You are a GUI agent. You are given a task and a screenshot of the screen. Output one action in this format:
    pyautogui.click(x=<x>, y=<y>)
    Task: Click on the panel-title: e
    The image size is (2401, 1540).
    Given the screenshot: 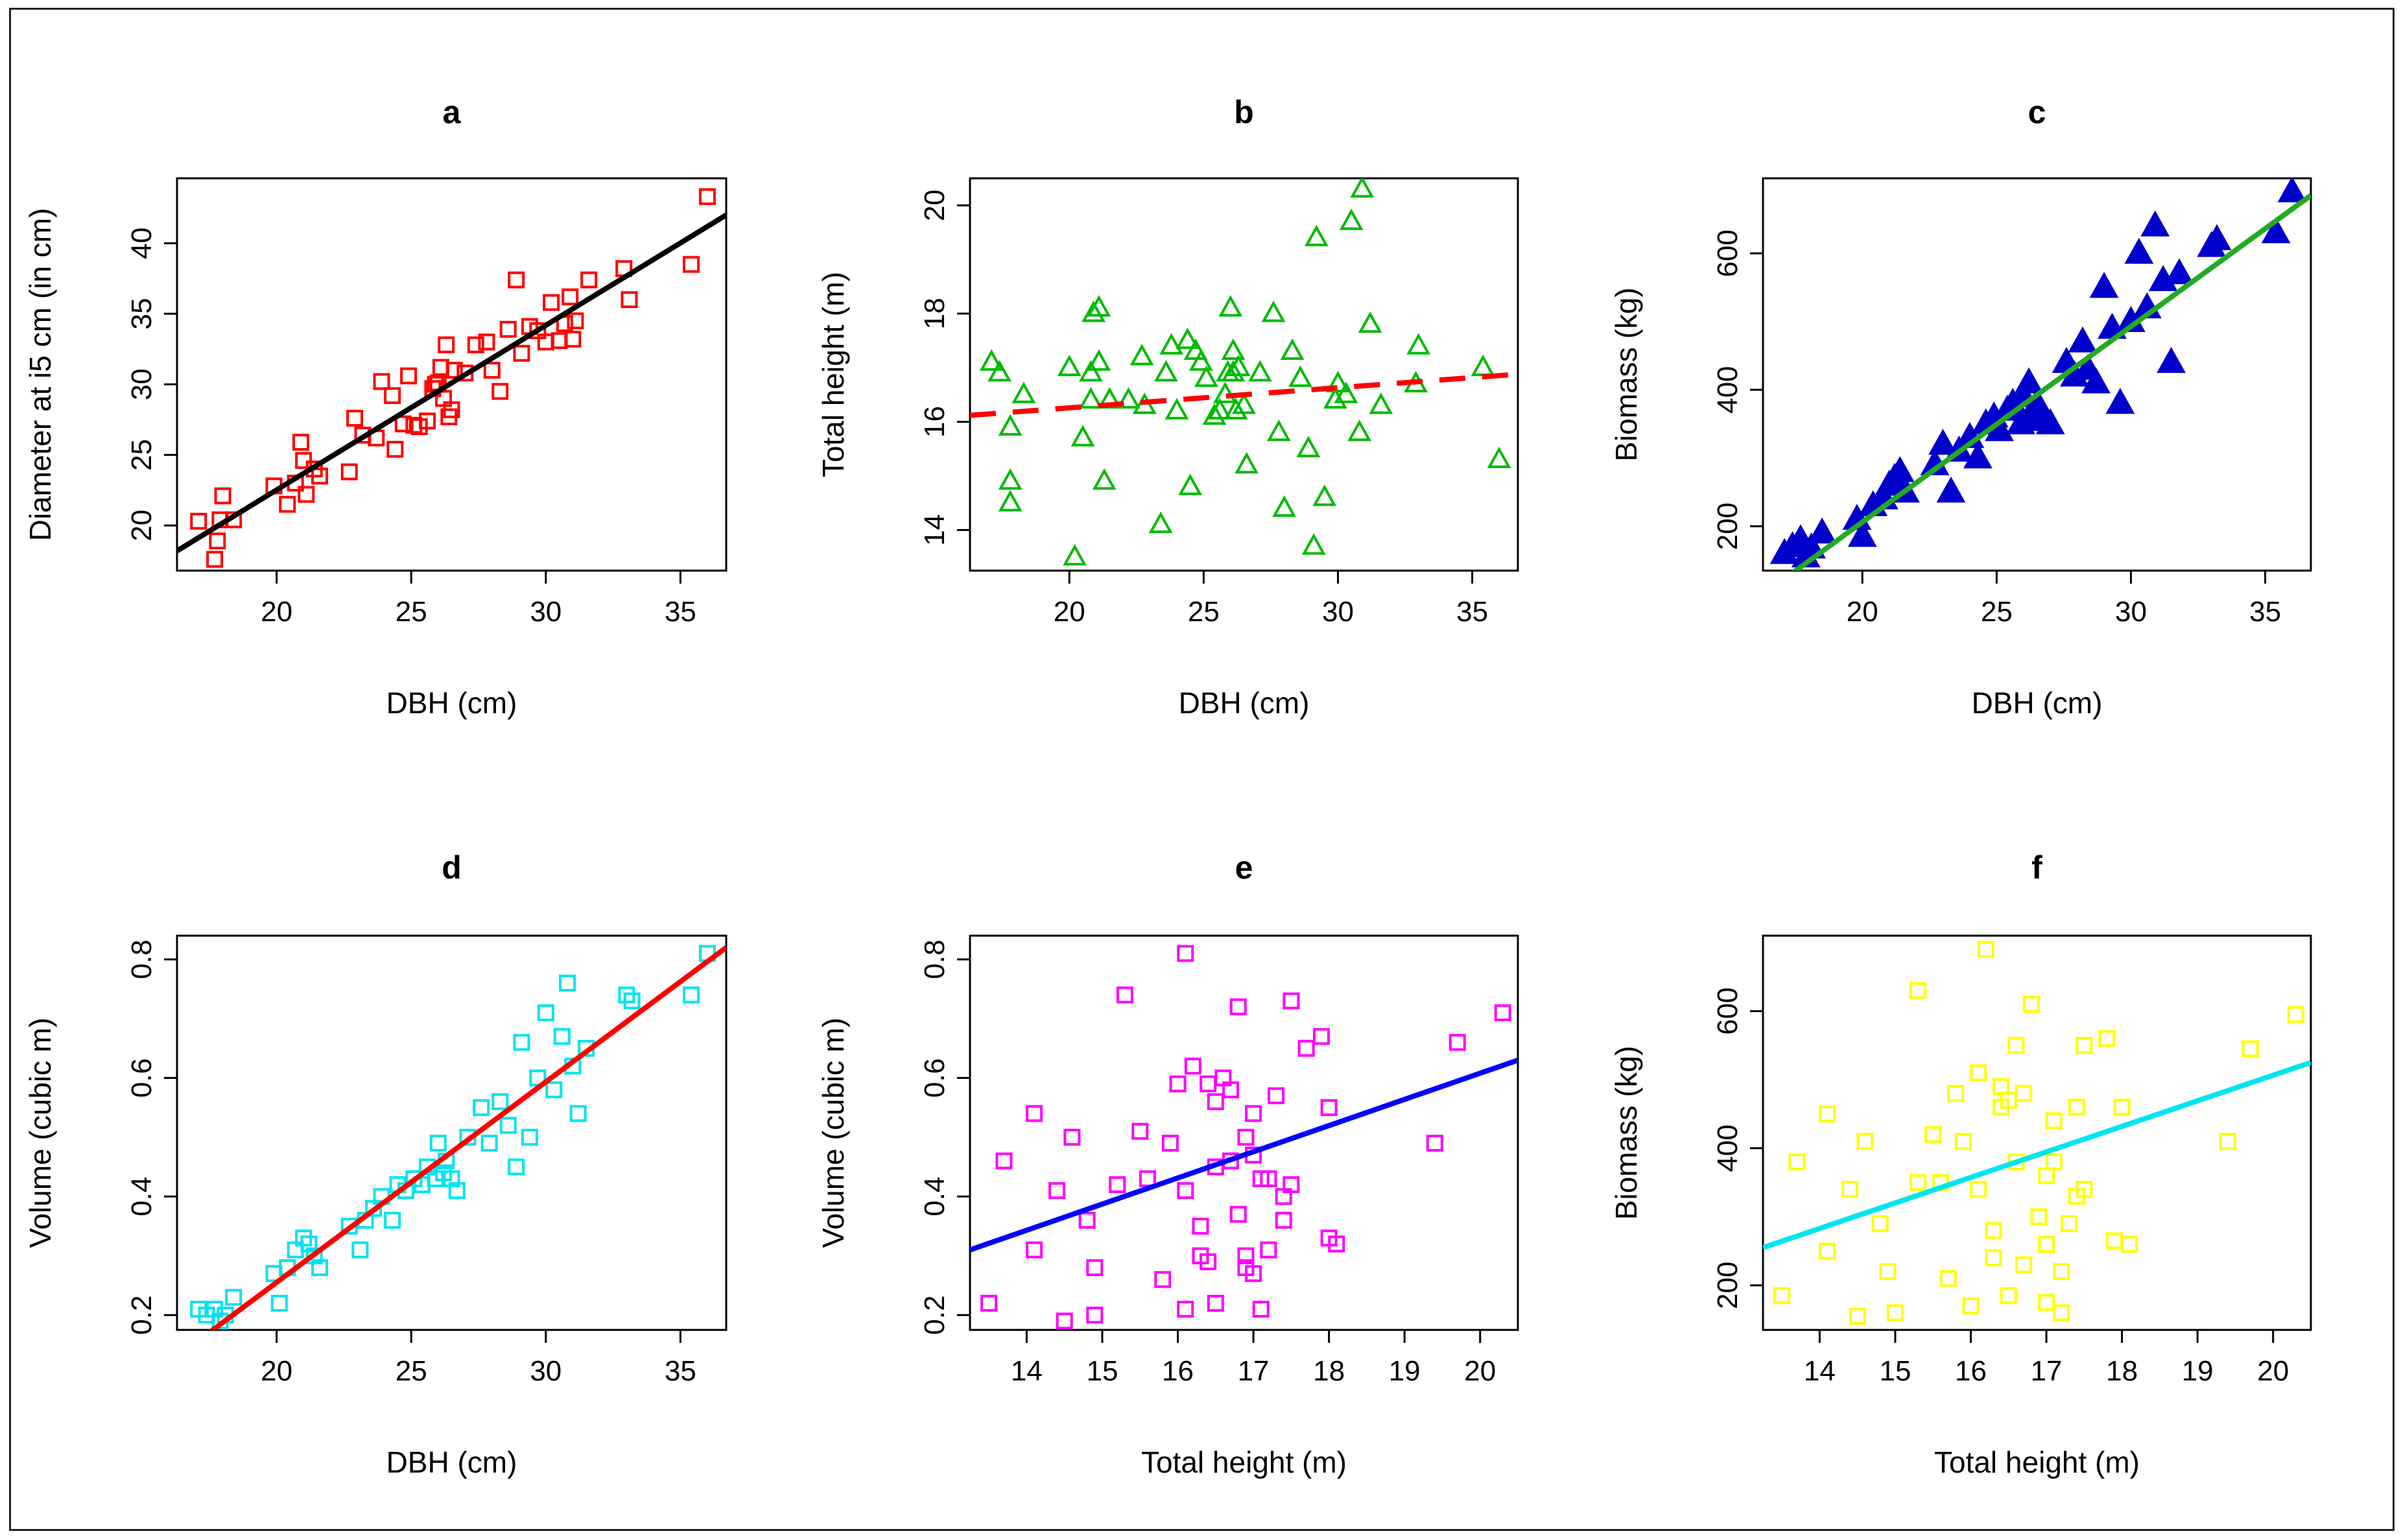 What is the action you would take?
    pyautogui.click(x=1244, y=867)
    